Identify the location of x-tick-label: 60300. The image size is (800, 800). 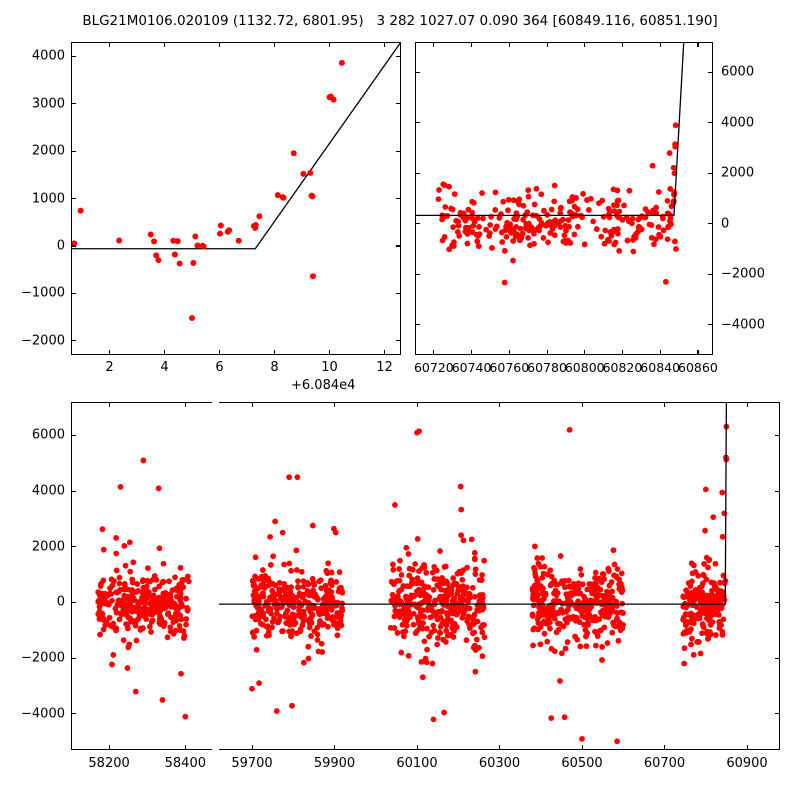
(499, 763).